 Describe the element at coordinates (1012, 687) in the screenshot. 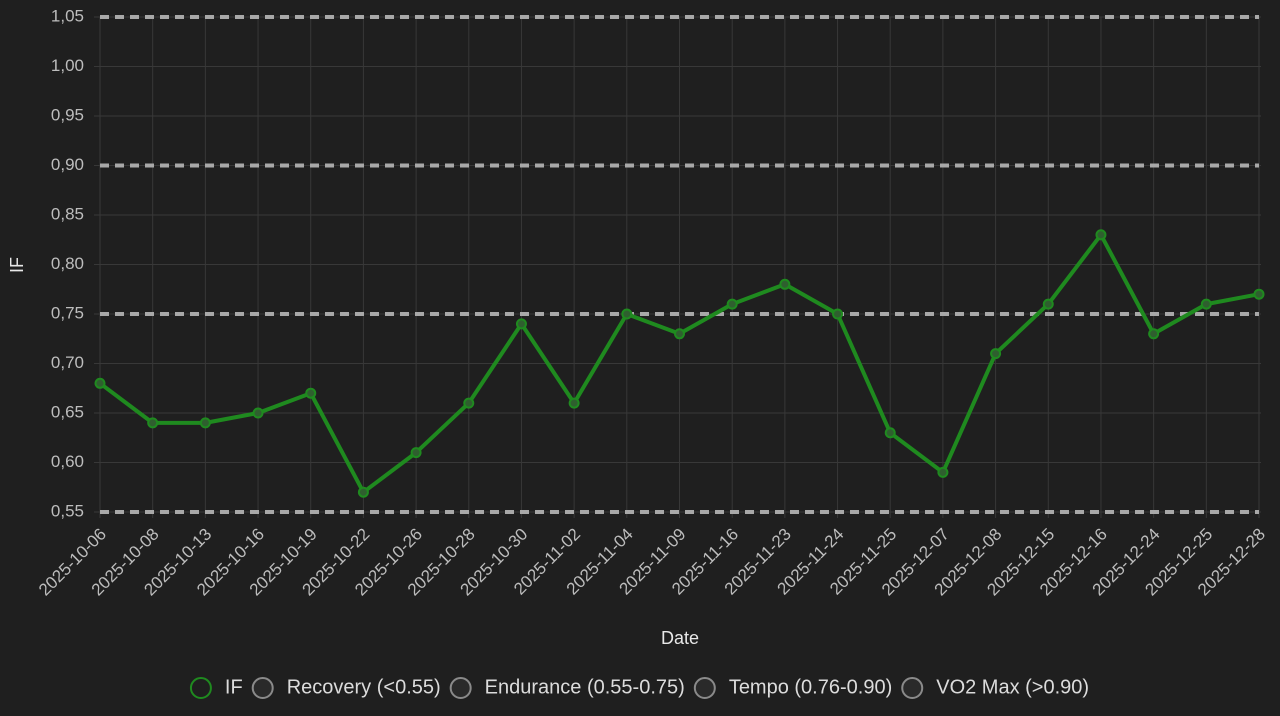

I see `legend-label: VO2 Max (>0.90)` at that location.